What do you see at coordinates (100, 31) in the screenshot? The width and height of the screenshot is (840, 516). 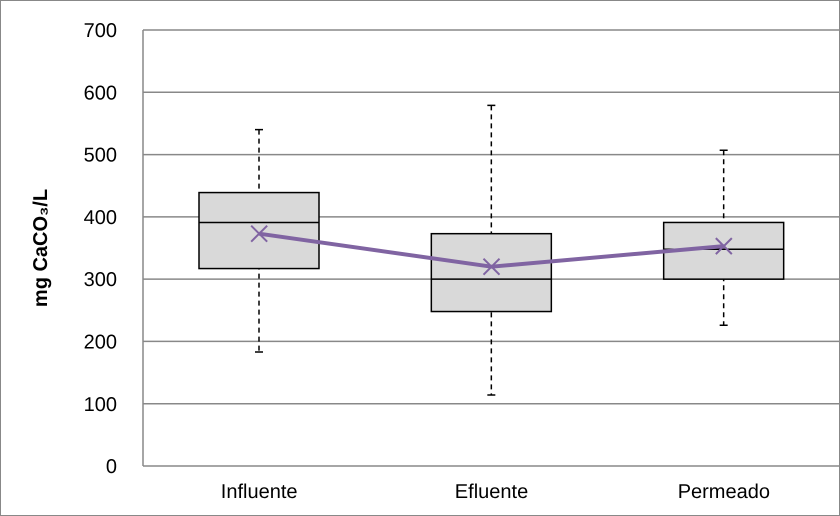 I see `y-tick-label: 700` at bounding box center [100, 31].